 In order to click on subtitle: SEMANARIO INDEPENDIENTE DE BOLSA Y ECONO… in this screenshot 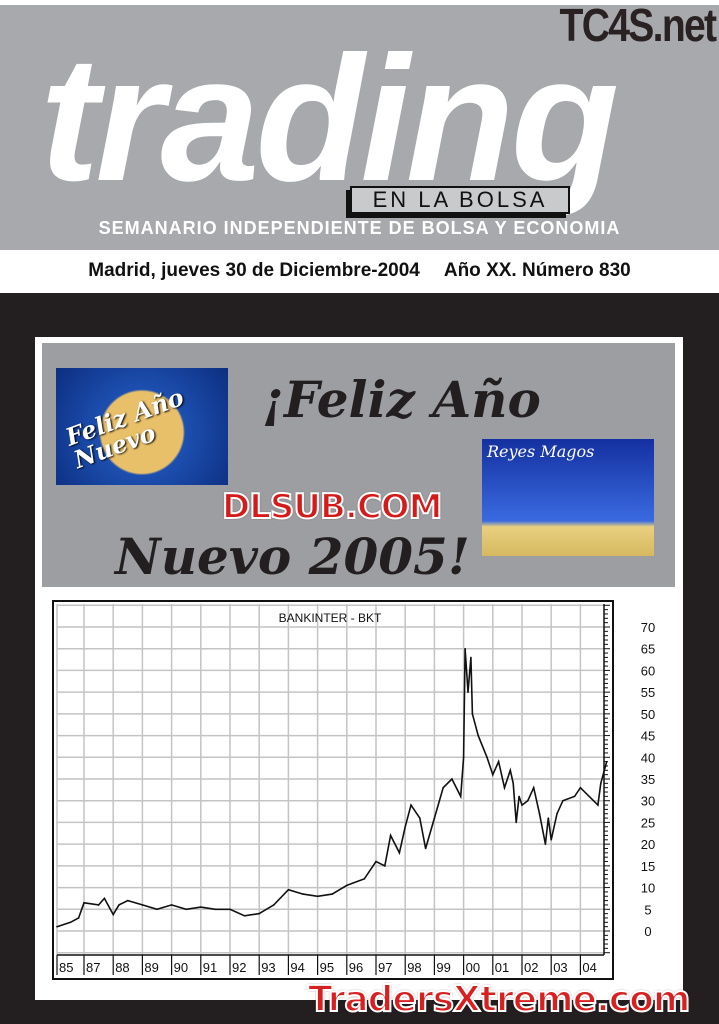, I will do `click(359, 228)`.